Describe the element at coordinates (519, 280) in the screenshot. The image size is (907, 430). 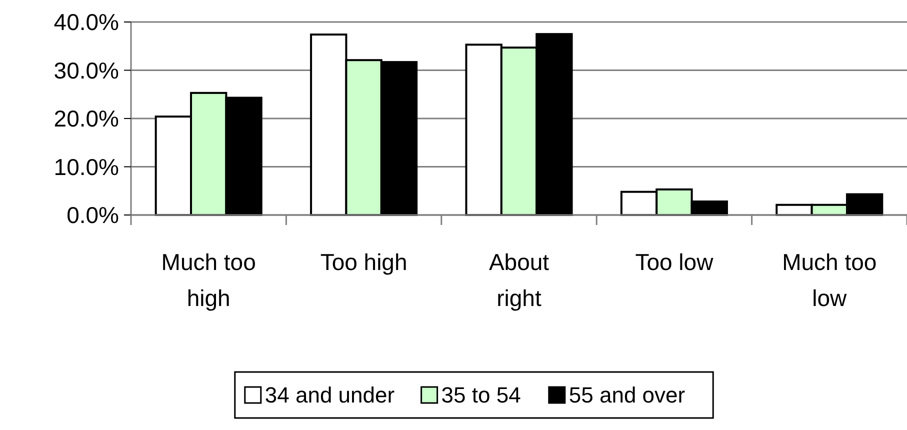
I see `x-tick-label: About right` at that location.